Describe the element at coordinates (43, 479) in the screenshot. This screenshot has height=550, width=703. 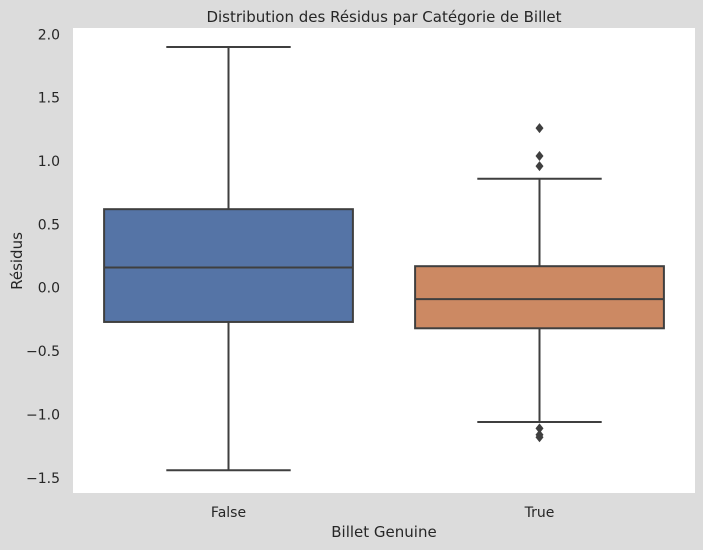
I see `y-tick-label: −1.5` at that location.